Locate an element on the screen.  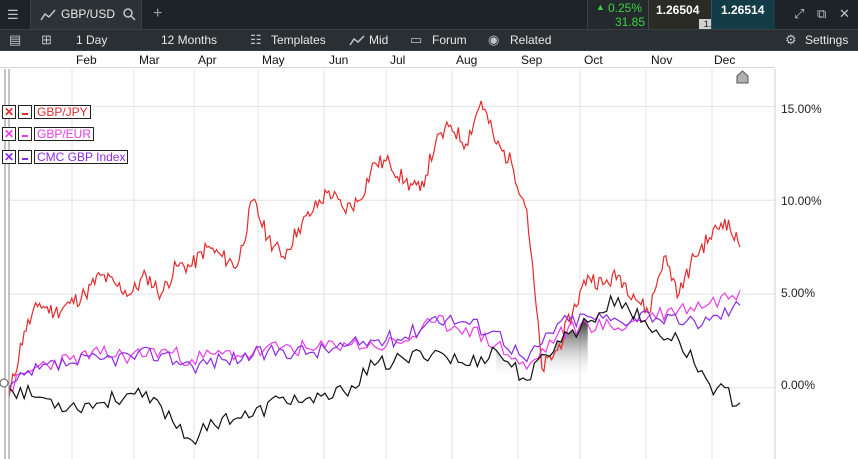
month-label: Aug is located at coordinates (467, 60).